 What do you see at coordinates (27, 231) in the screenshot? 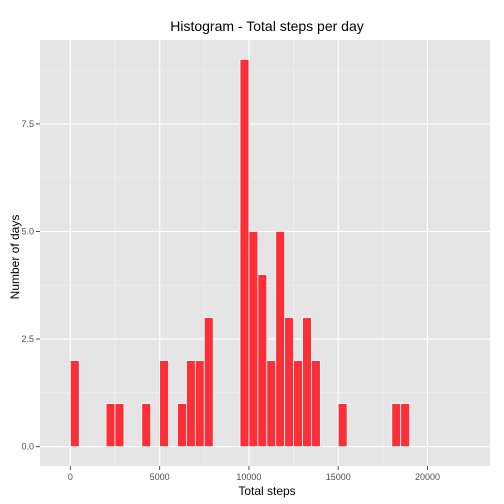
I see `y-tick-label: 5.0` at bounding box center [27, 231].